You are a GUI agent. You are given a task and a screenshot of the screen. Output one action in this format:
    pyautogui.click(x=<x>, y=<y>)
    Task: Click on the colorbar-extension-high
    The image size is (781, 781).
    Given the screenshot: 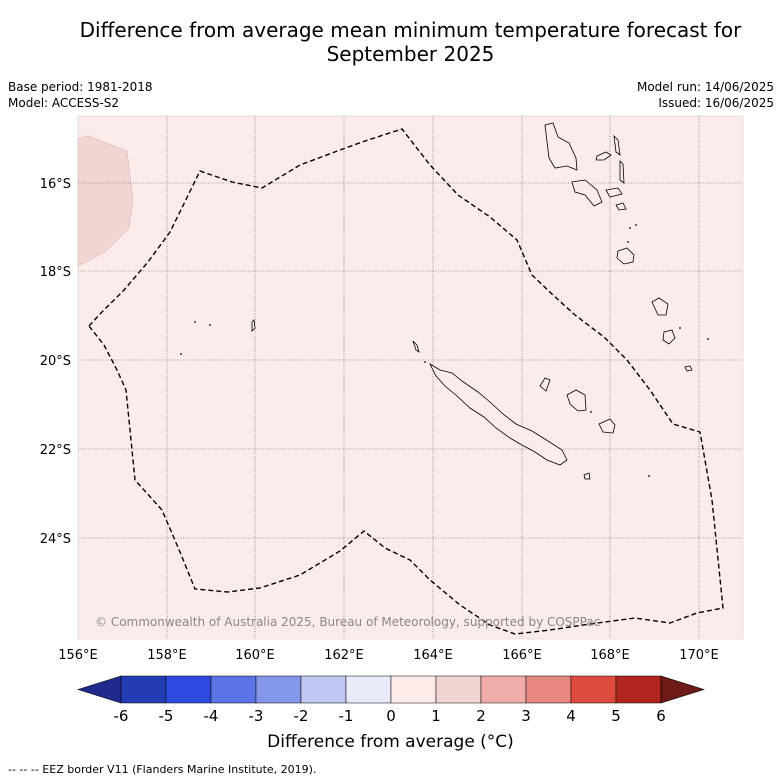 What is the action you would take?
    pyautogui.click(x=683, y=689)
    